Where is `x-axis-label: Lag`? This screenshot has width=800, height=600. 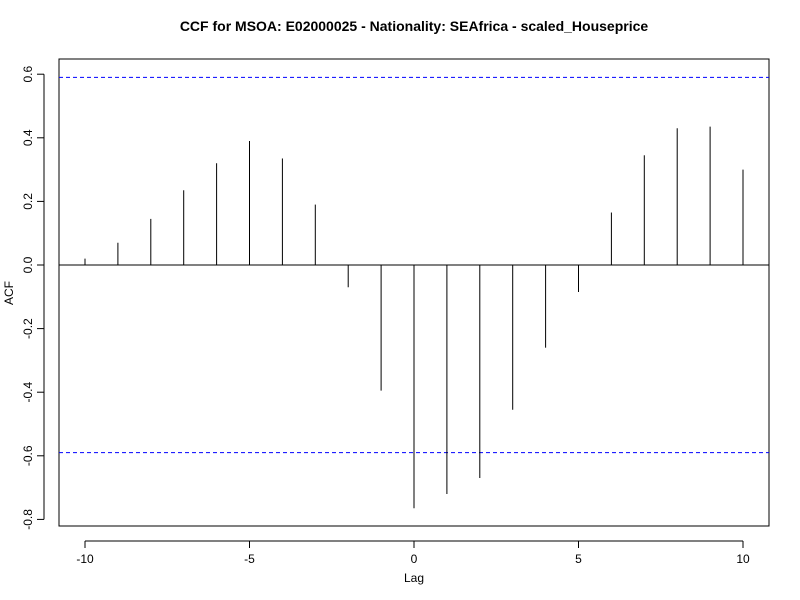
x-axis-label: Lag is located at coordinates (414, 578).